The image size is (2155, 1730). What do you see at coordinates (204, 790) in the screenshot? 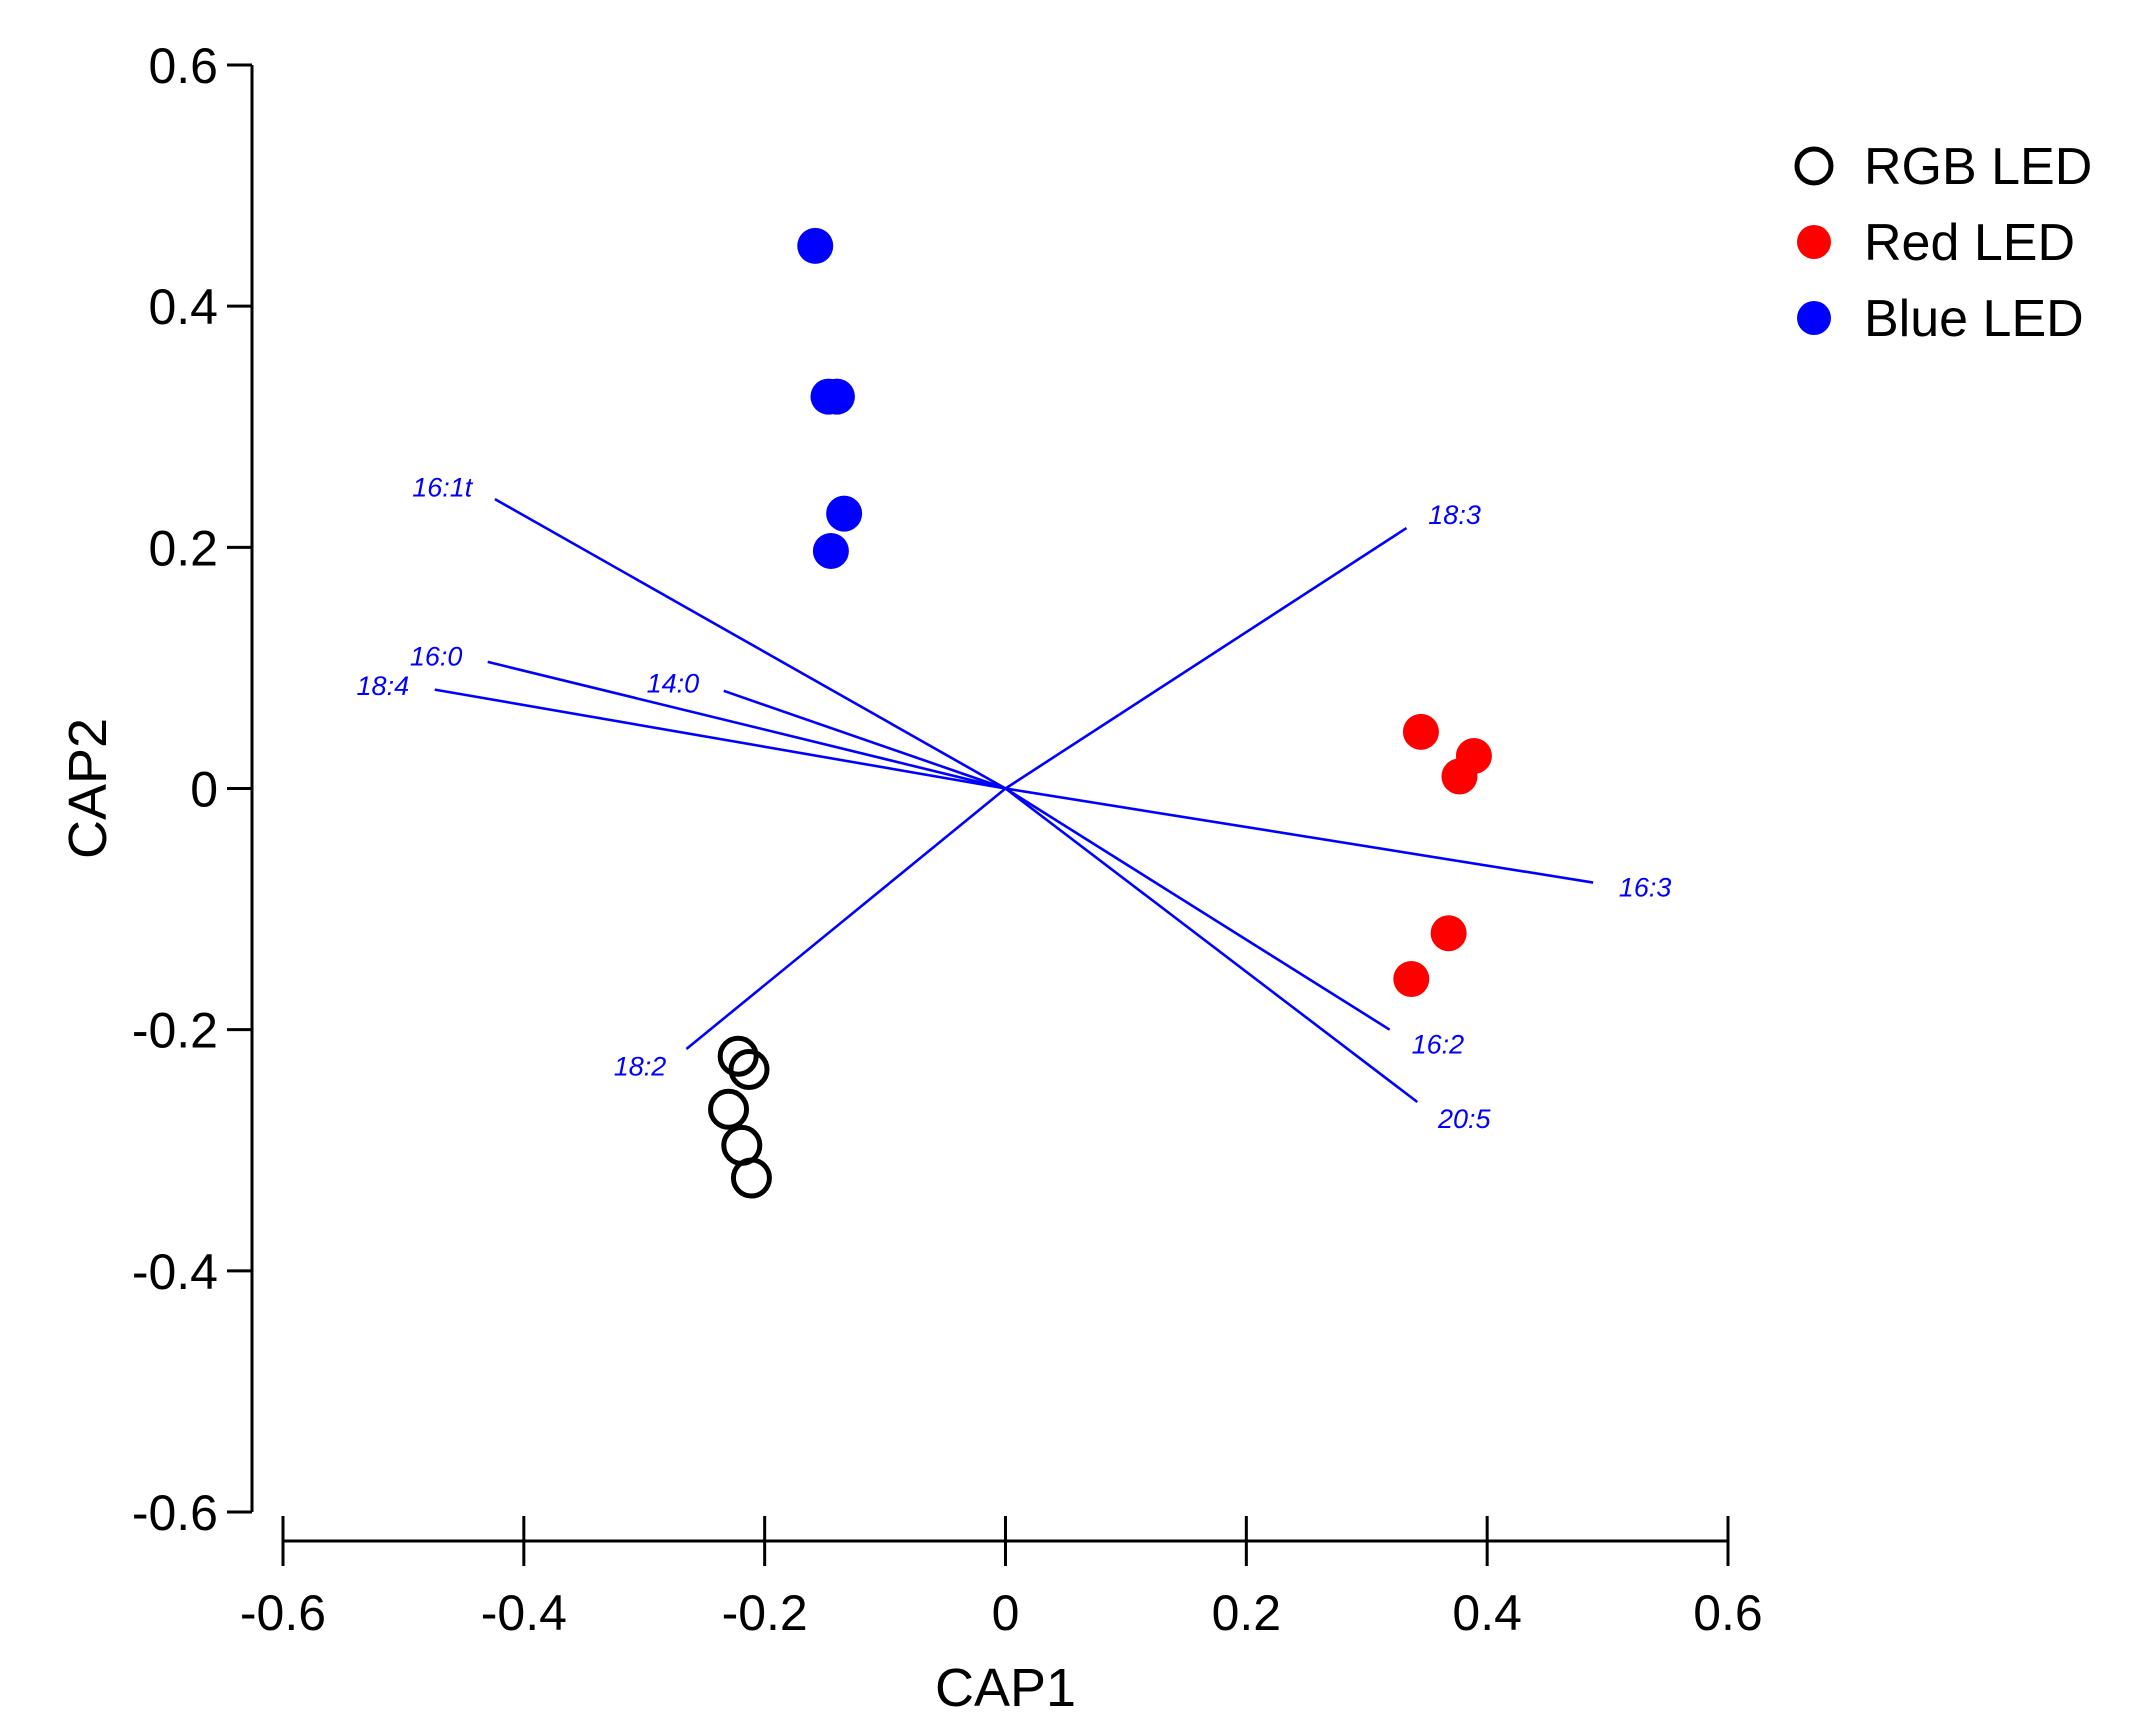
I see `y-tick-label: 0` at bounding box center [204, 790].